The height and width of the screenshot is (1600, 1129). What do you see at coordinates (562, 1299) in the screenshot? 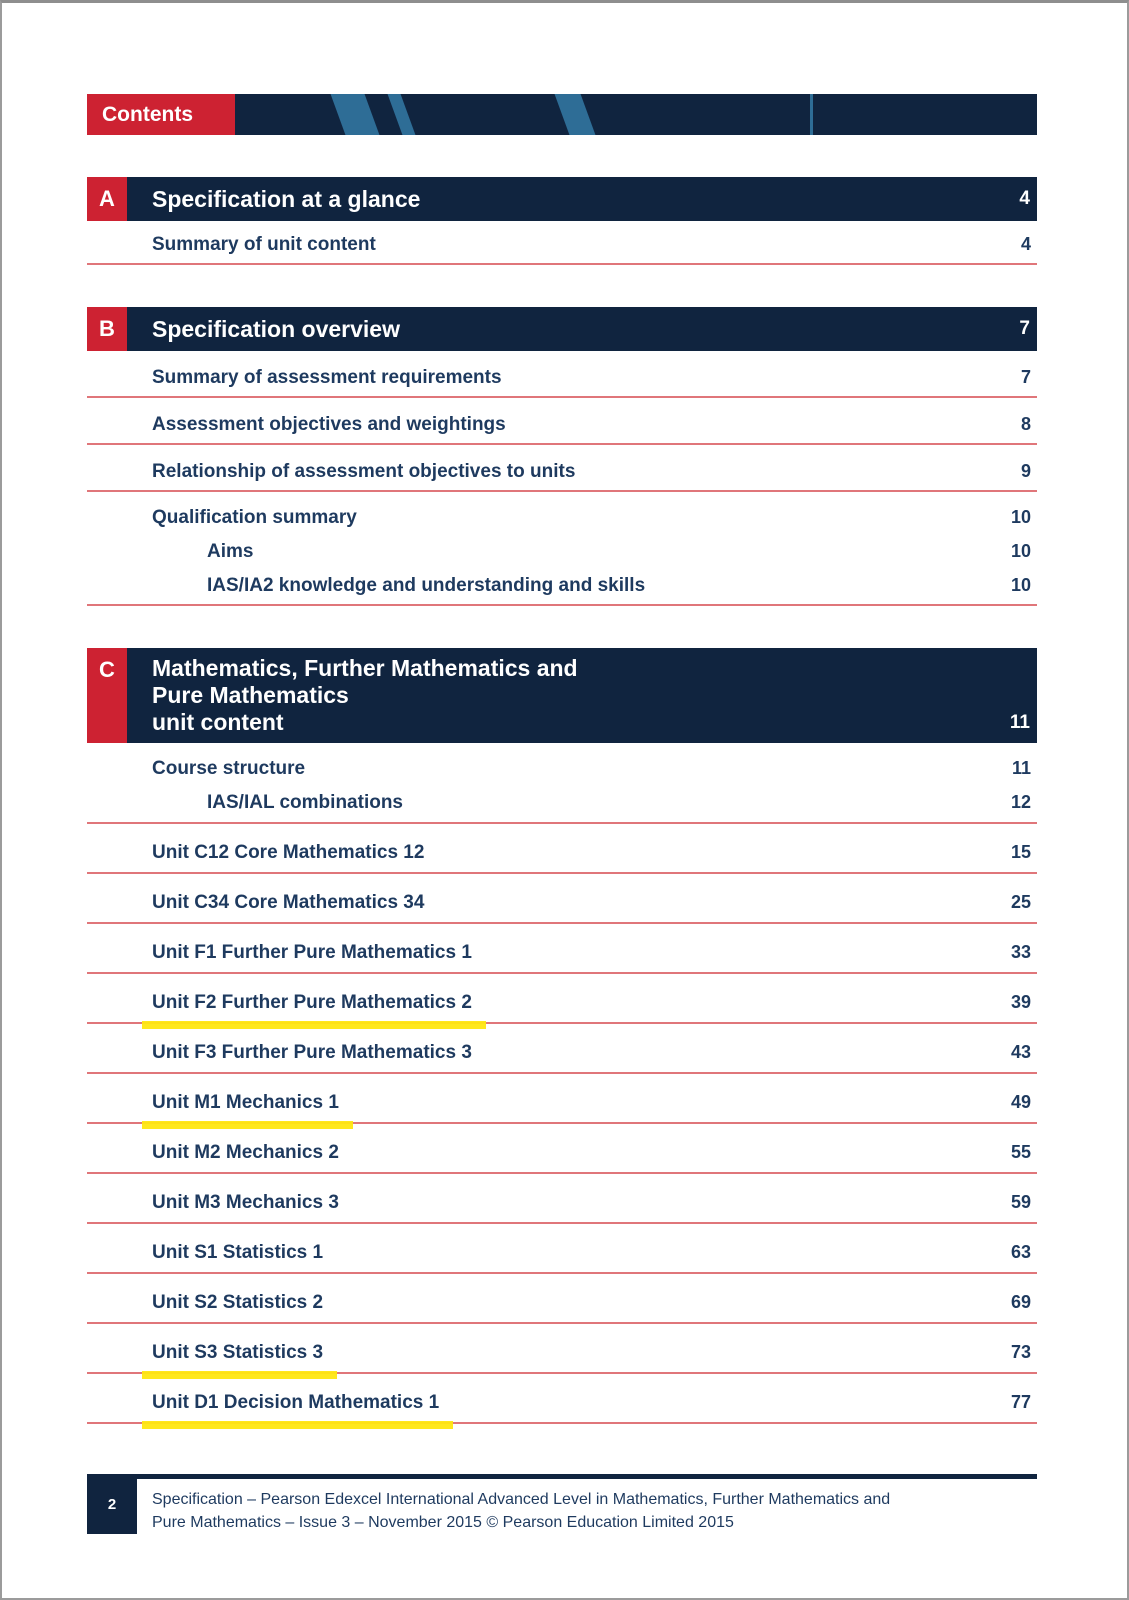
I see `toc-item: Unit S2 Statistics 2 69` at bounding box center [562, 1299].